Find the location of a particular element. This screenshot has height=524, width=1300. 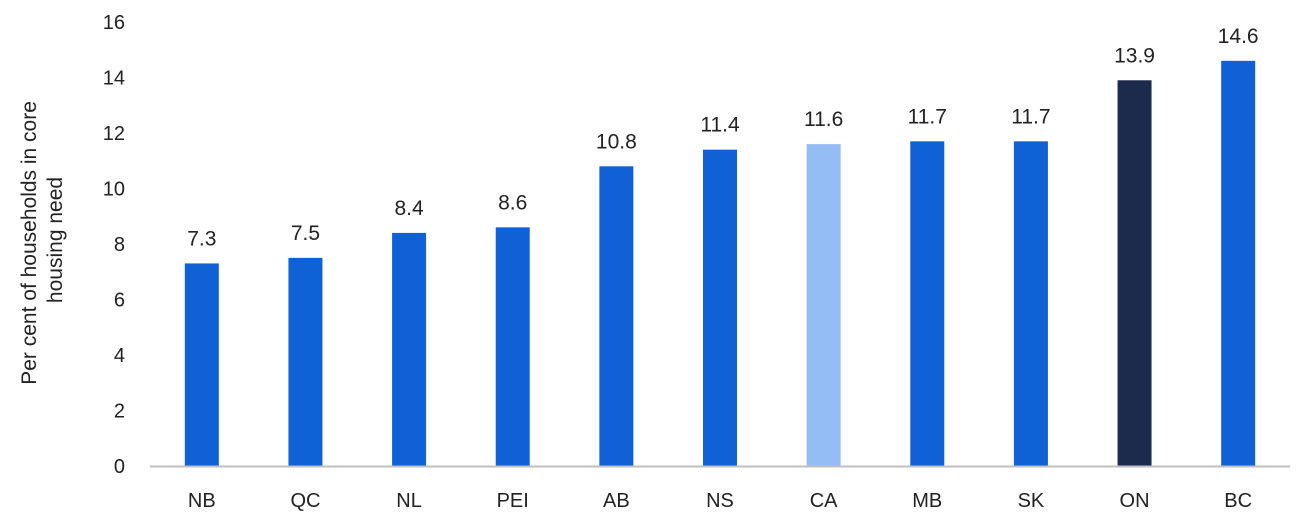

x-tick-label-nl: NL is located at coordinates (409, 501).